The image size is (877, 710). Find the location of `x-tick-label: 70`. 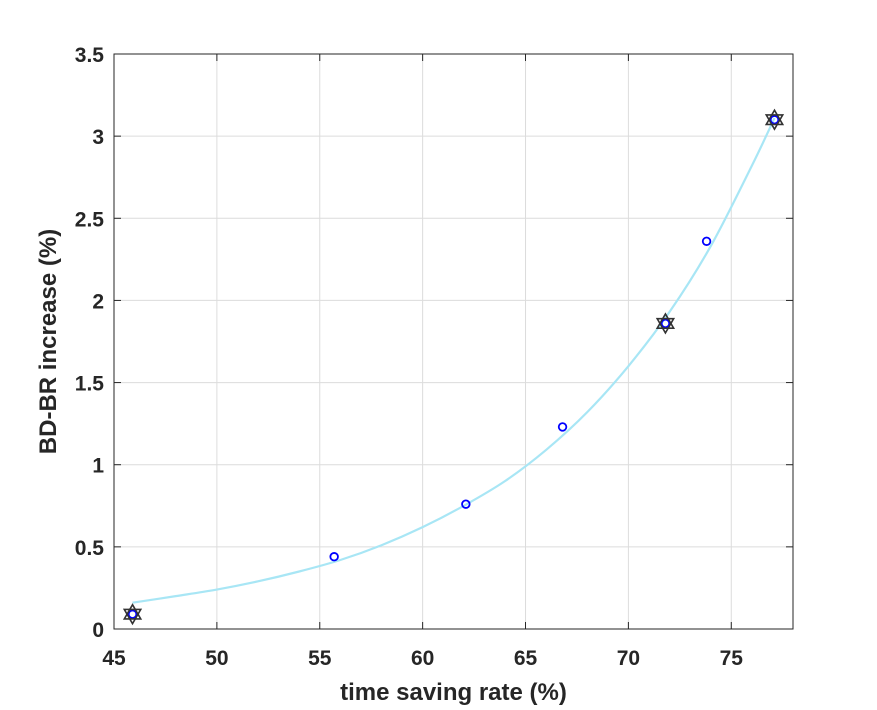

x-tick-label: 70 is located at coordinates (628, 658).